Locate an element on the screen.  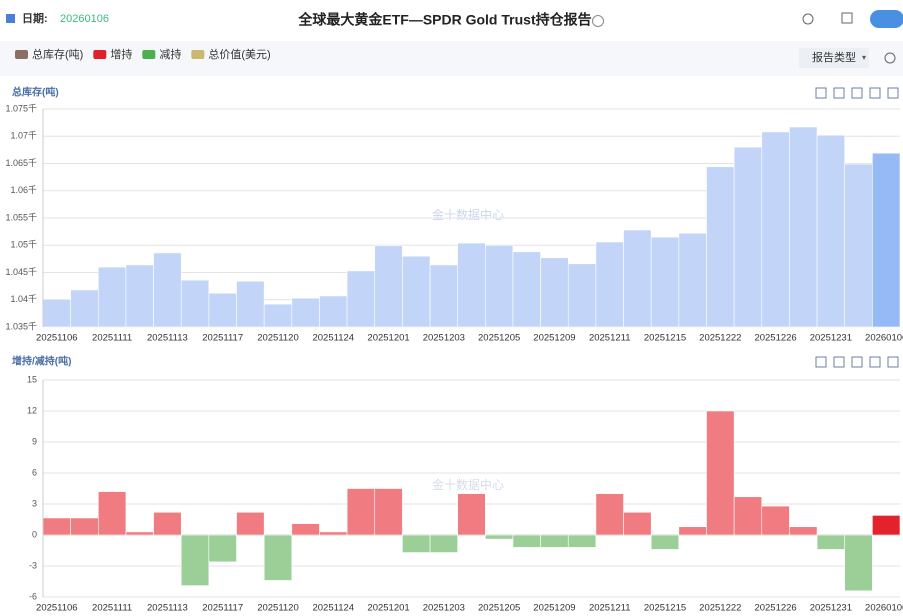
chart-title: 增持/减持(吨) is located at coordinates (41, 361).